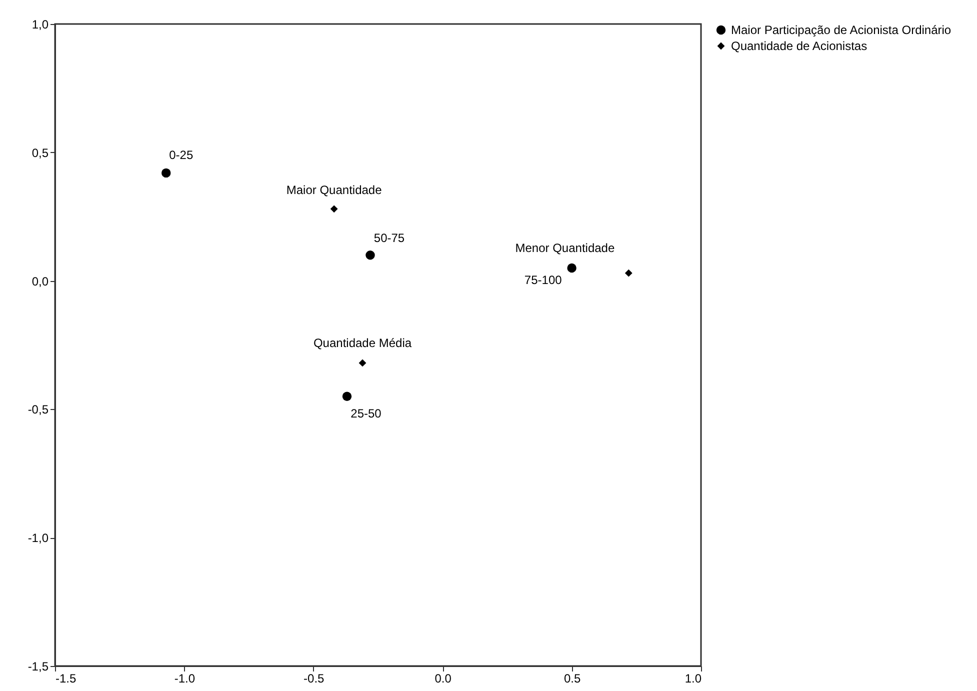  What do you see at coordinates (185, 679) in the screenshot?
I see `x-tick-label: -1.0` at bounding box center [185, 679].